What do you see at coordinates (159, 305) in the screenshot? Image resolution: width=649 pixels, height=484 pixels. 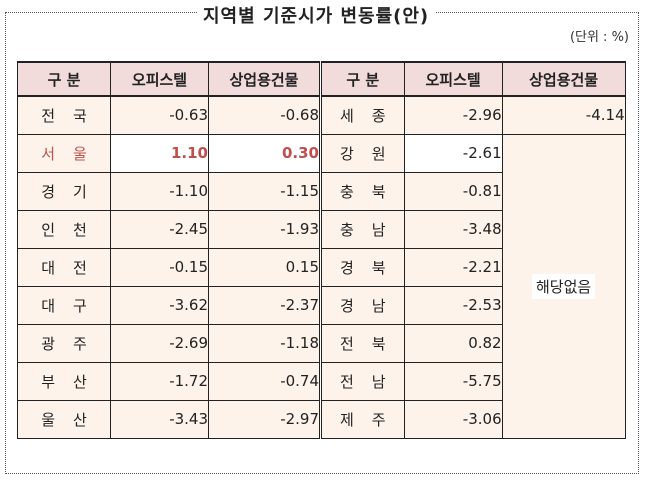 I see `officetel-cell: -3.62` at bounding box center [159, 305].